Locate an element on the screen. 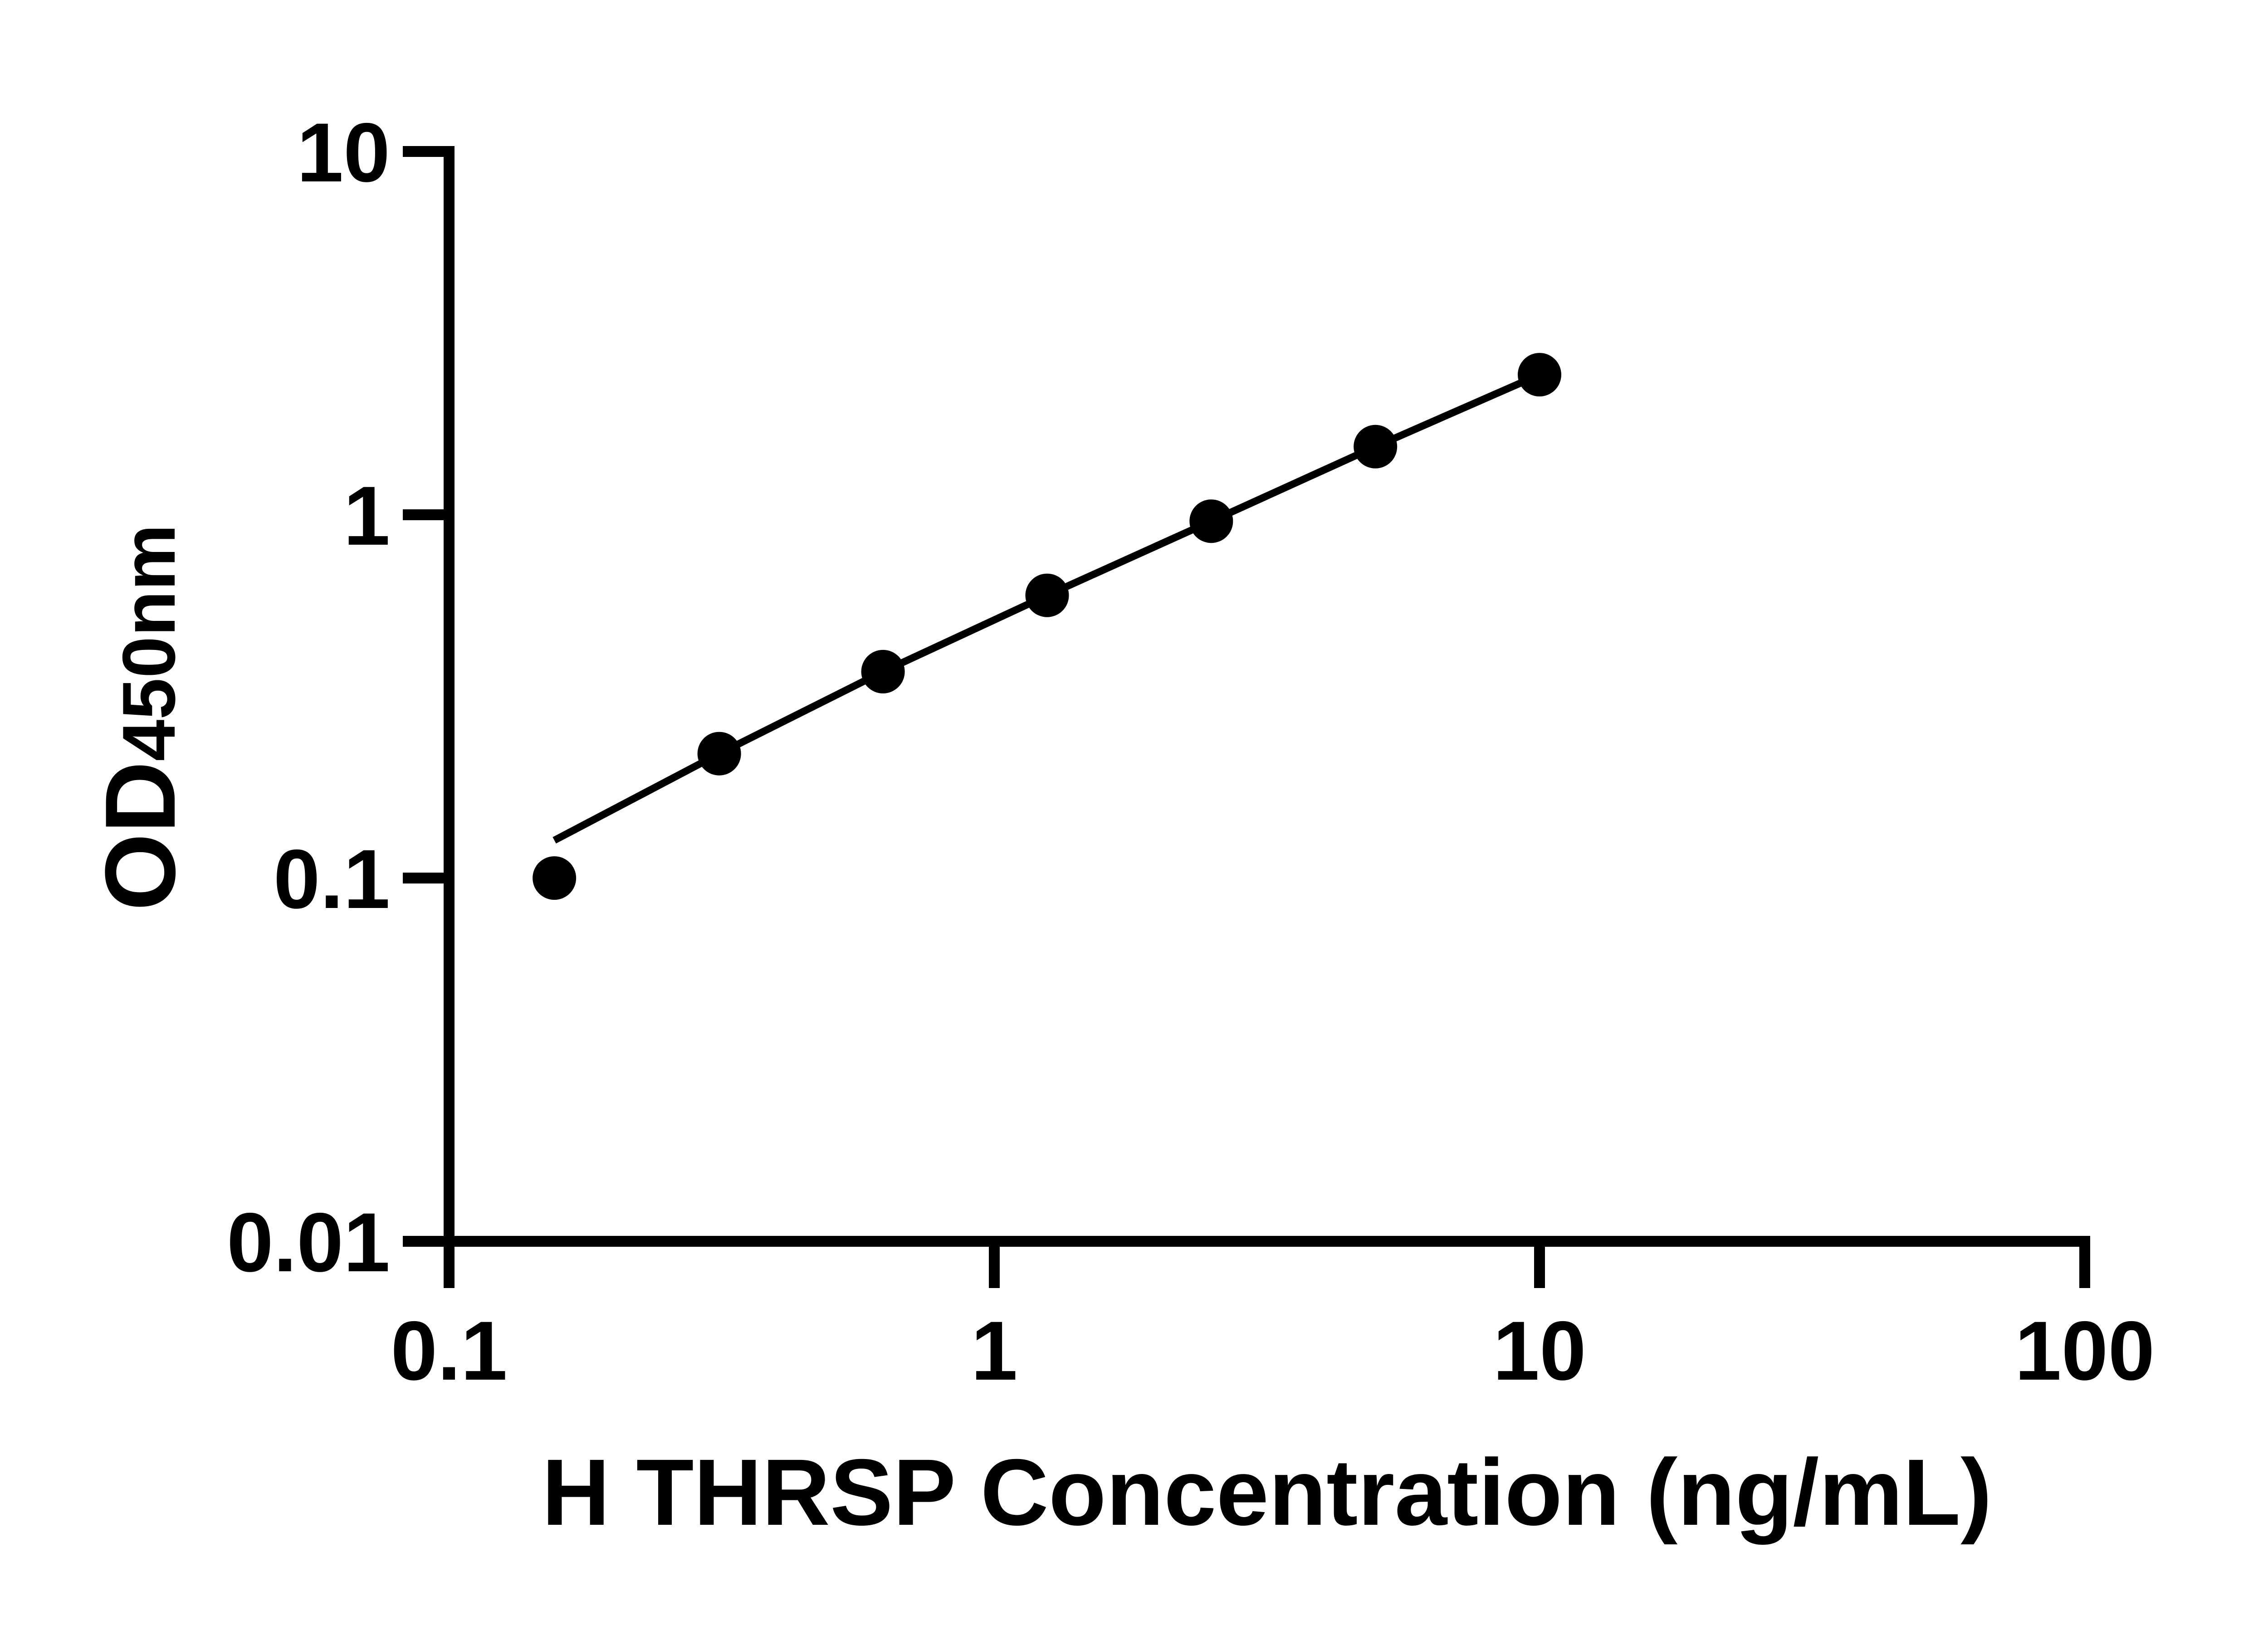  x-tick-label: 10 is located at coordinates (1540, 1351).